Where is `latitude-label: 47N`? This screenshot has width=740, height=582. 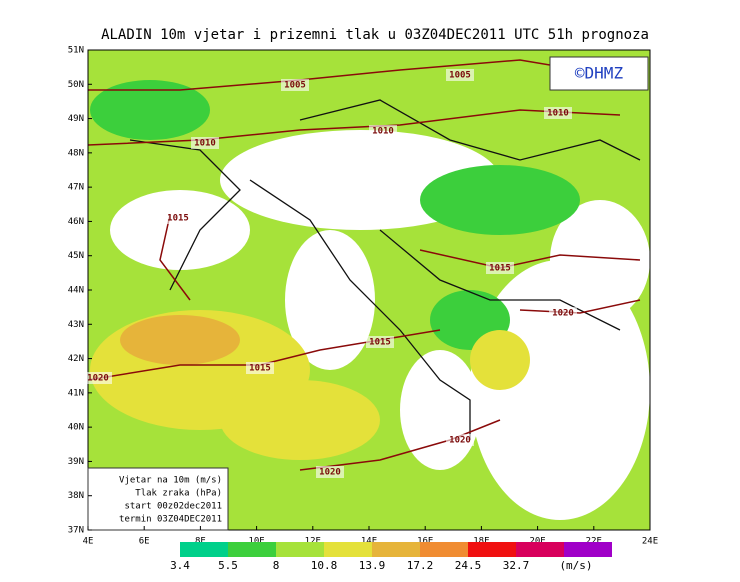 latitude-label: 47N is located at coordinates (76, 188).